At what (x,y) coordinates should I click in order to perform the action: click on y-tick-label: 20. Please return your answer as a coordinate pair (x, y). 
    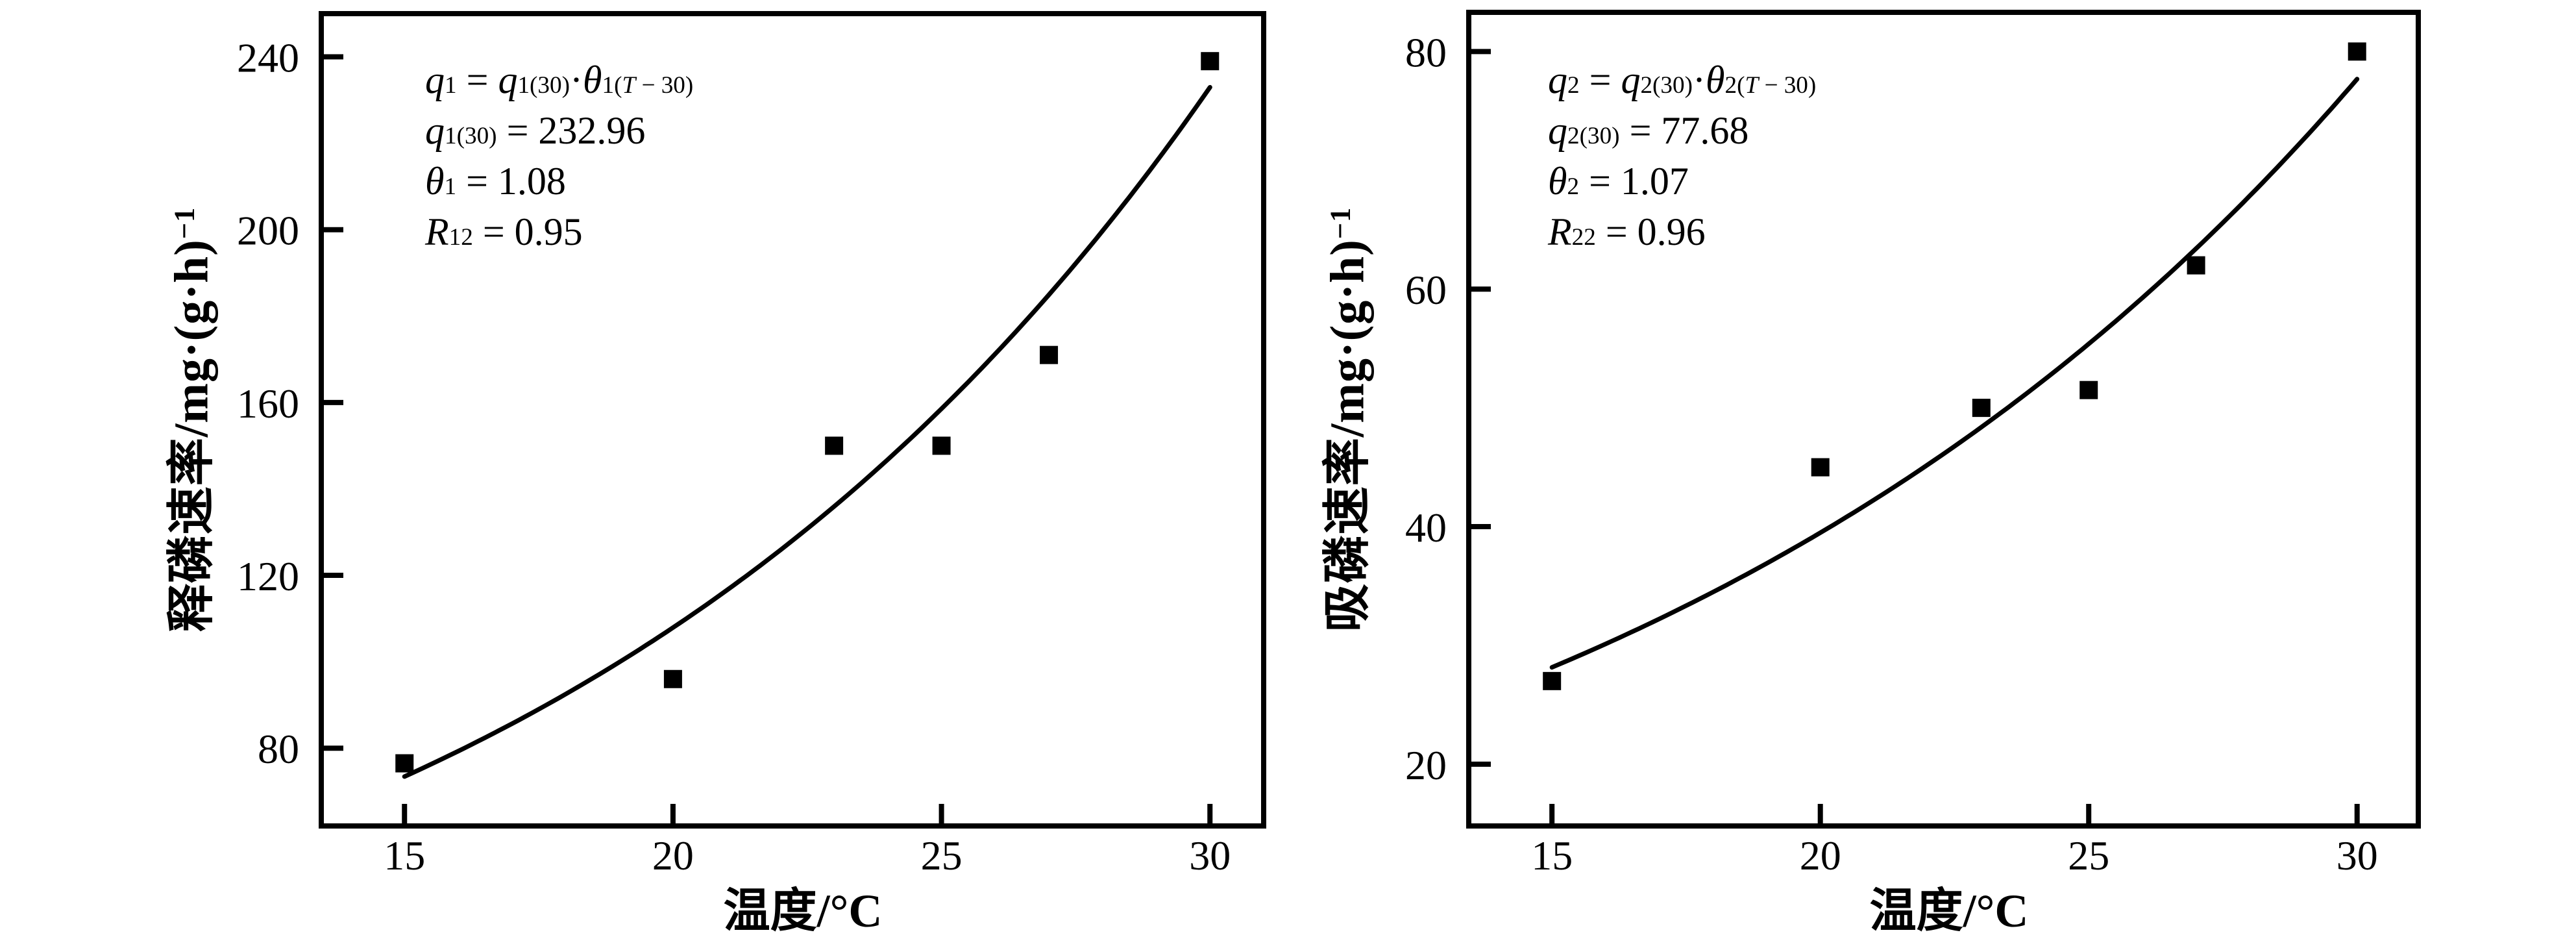
    Looking at the image, I should click on (1426, 765).